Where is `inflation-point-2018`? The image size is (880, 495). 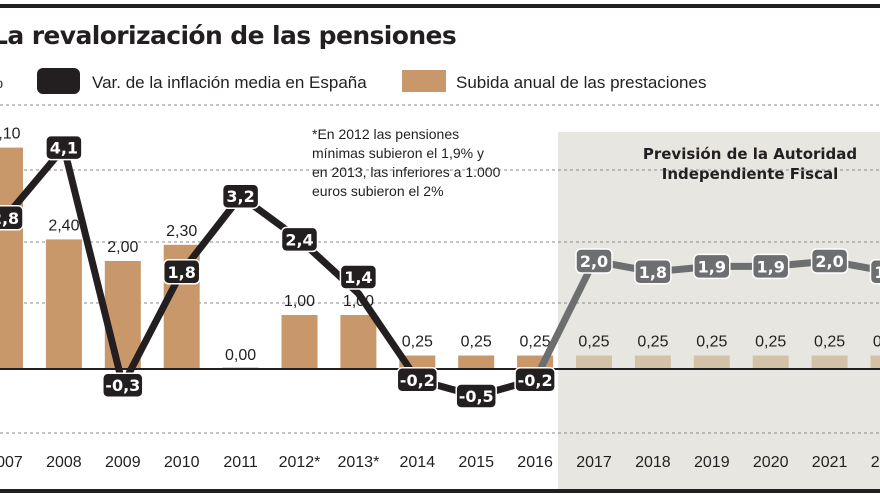 inflation-point-2018 is located at coordinates (653, 272).